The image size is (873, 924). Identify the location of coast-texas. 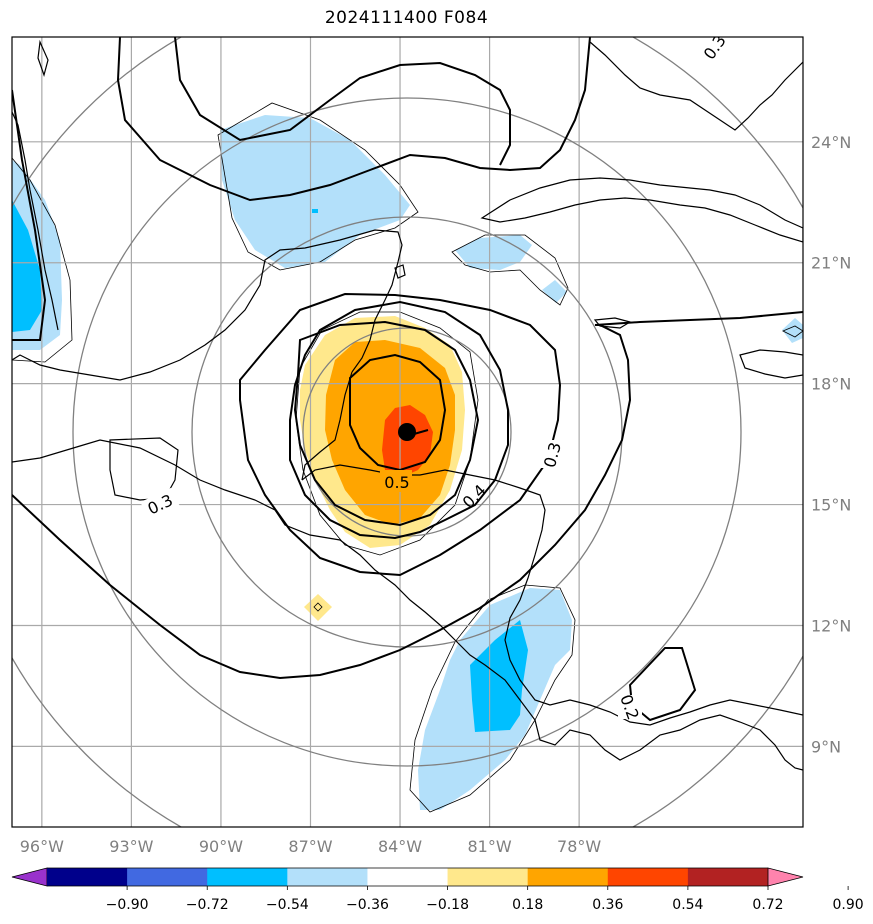
(35, 221).